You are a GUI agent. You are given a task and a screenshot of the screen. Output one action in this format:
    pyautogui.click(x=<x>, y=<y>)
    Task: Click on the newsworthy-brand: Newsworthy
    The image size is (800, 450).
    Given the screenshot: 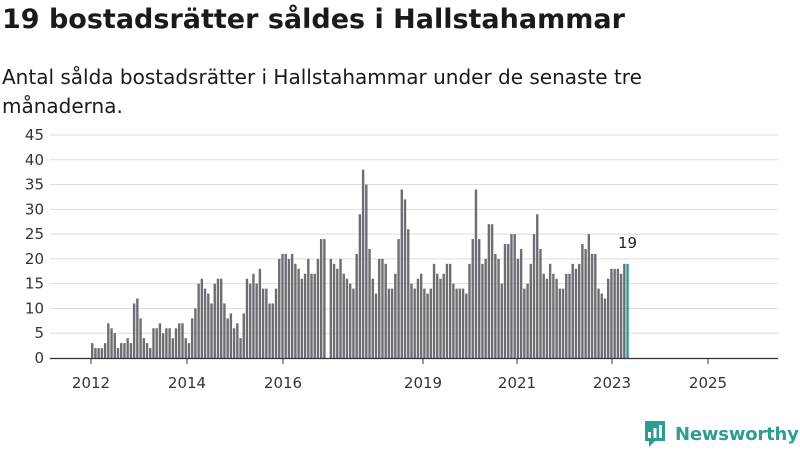 What is the action you would take?
    pyautogui.click(x=721, y=434)
    